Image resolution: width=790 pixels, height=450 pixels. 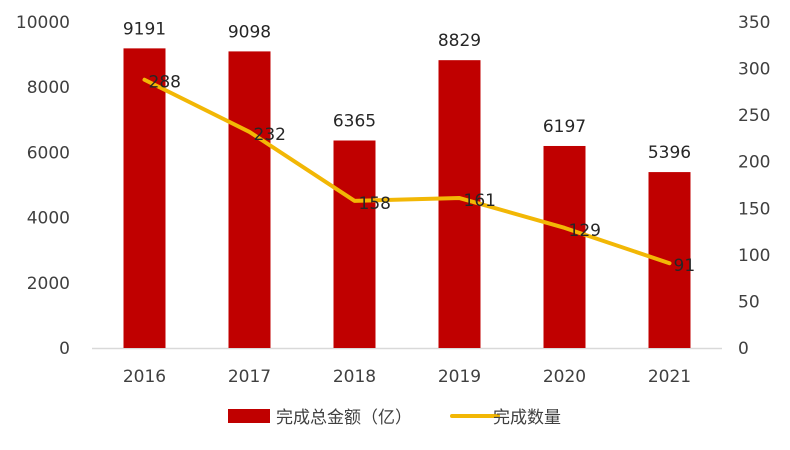 What do you see at coordinates (669, 377) in the screenshot?
I see `x-axis-tick-label: 2021` at bounding box center [669, 377].